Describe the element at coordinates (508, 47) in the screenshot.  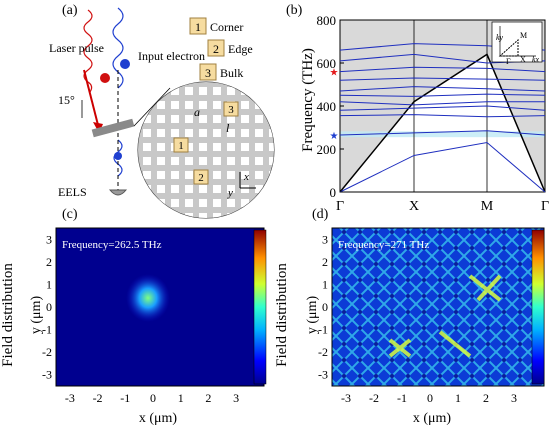
I see `bz-inset-path` at that location.